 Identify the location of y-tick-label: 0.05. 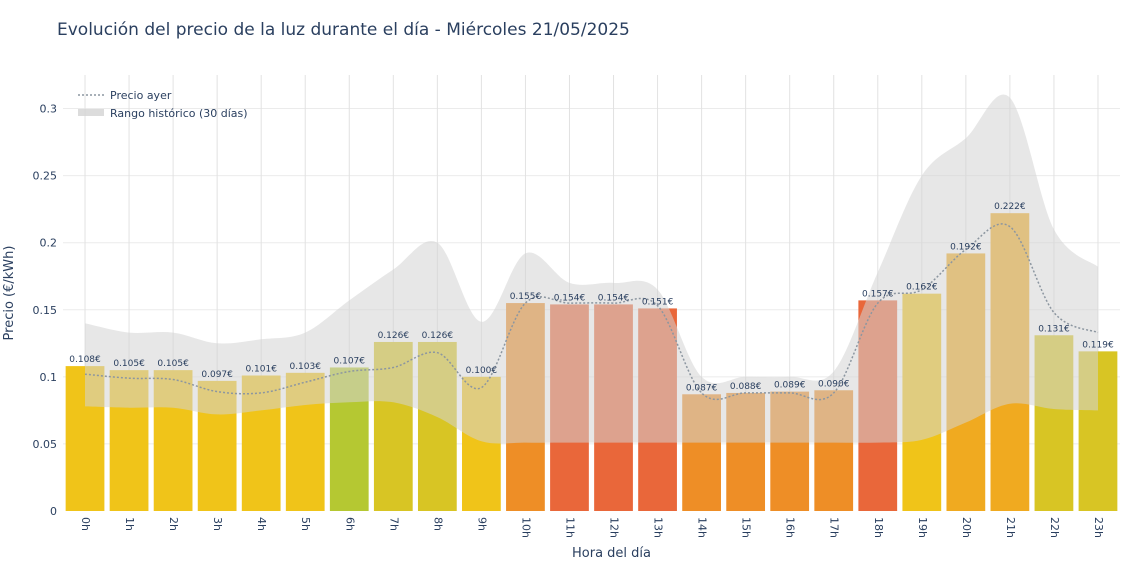
(45, 444).